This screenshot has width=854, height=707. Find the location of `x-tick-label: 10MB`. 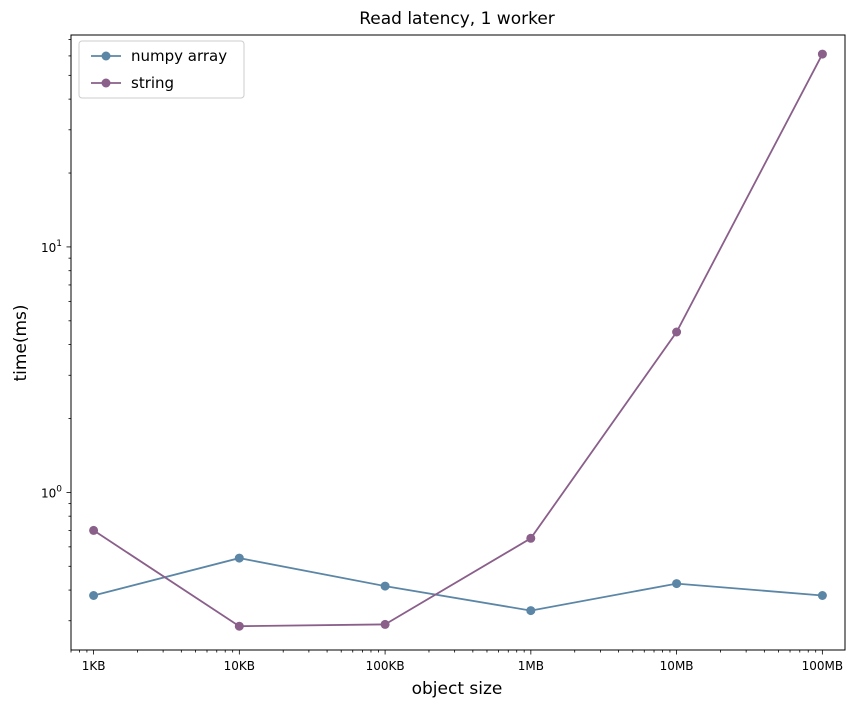

x-tick-label: 10MB is located at coordinates (677, 666).